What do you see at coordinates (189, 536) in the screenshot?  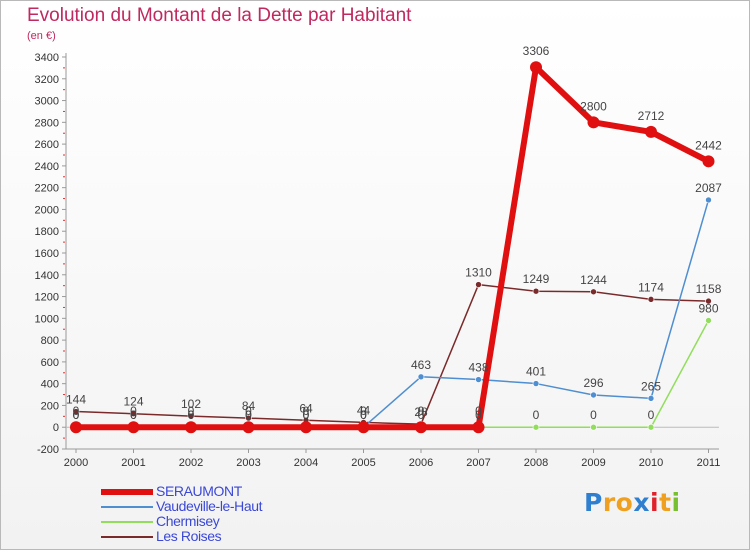 I see `legend-label-les-roises: Les Roises` at bounding box center [189, 536].